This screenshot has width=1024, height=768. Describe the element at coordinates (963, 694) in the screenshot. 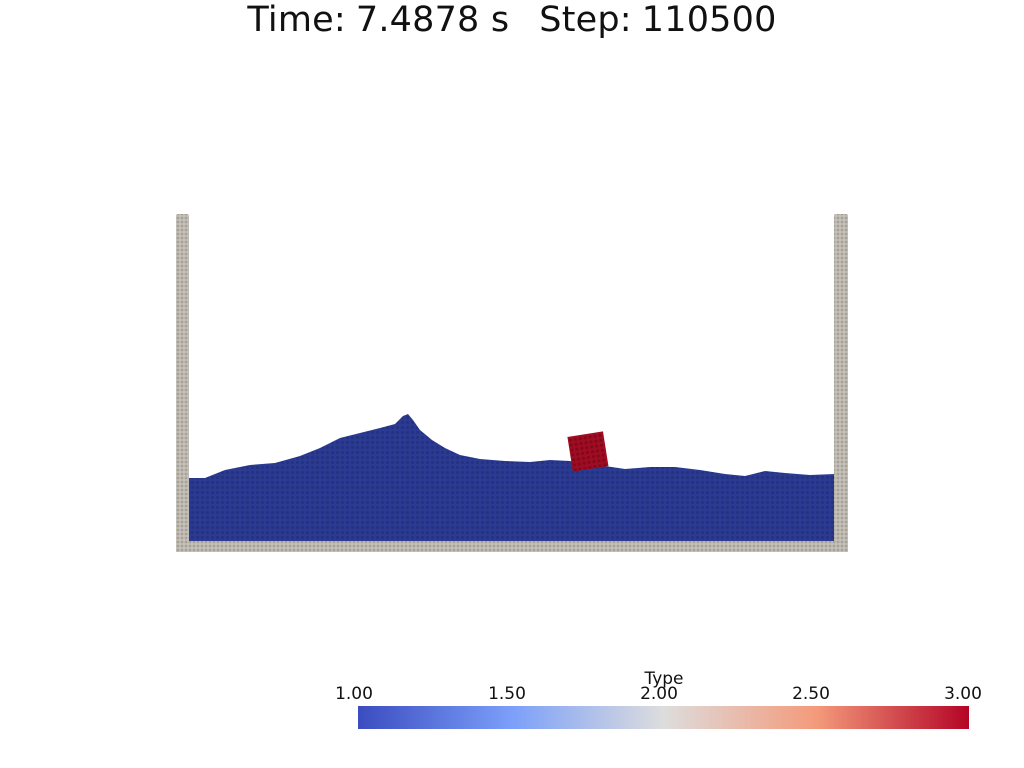

I see `colorbar-tick-label: 3.00` at that location.